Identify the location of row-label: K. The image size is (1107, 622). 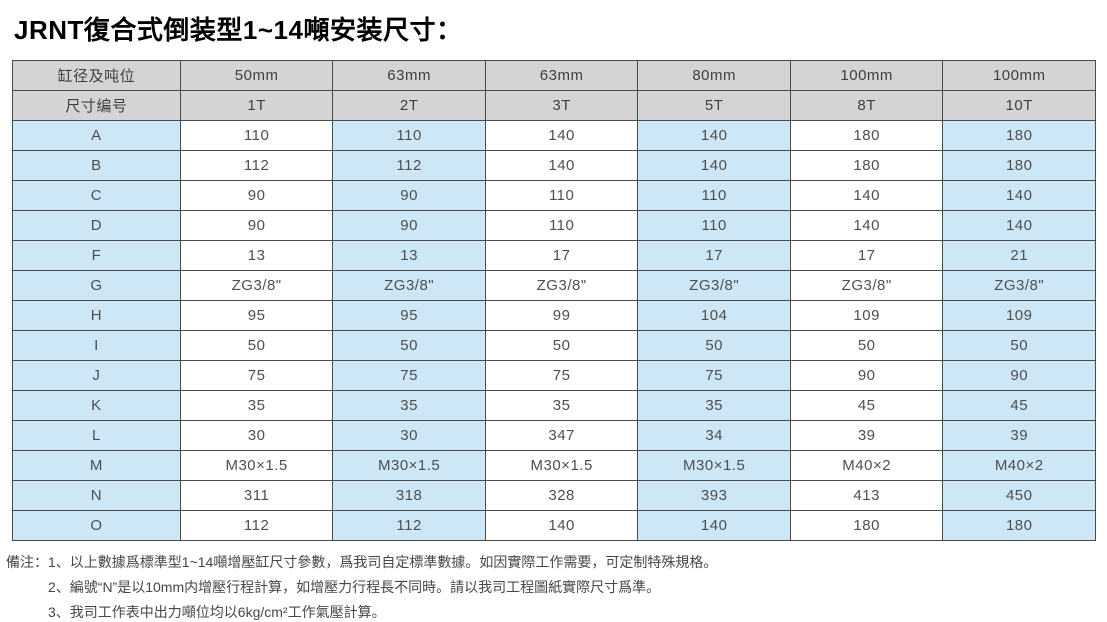
(96, 405).